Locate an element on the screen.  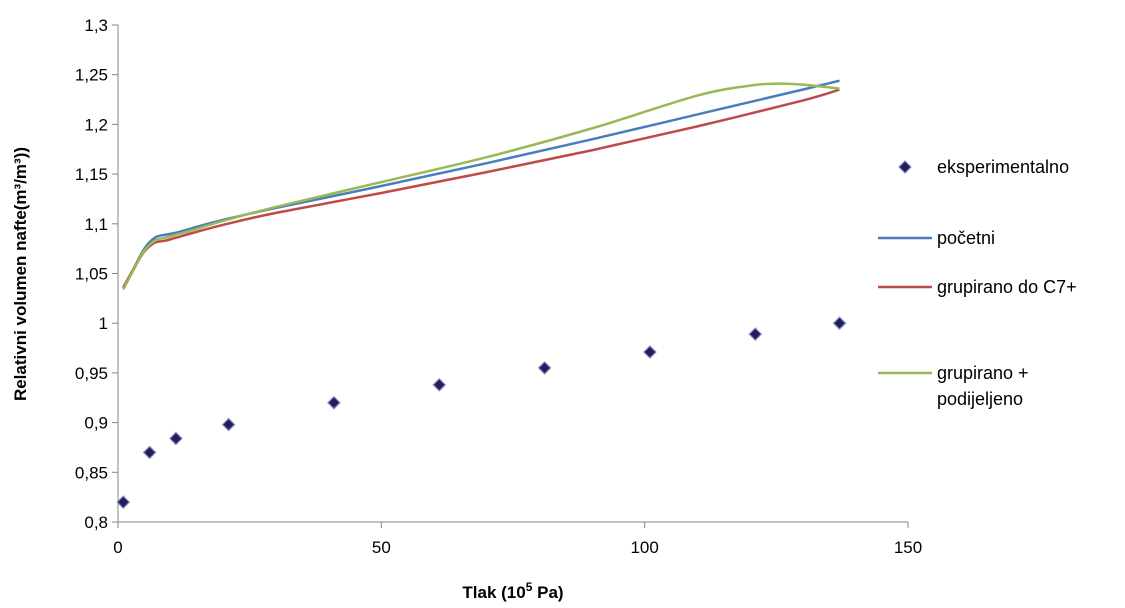
legend-entry-pocetni: početni is located at coordinates (936, 238).